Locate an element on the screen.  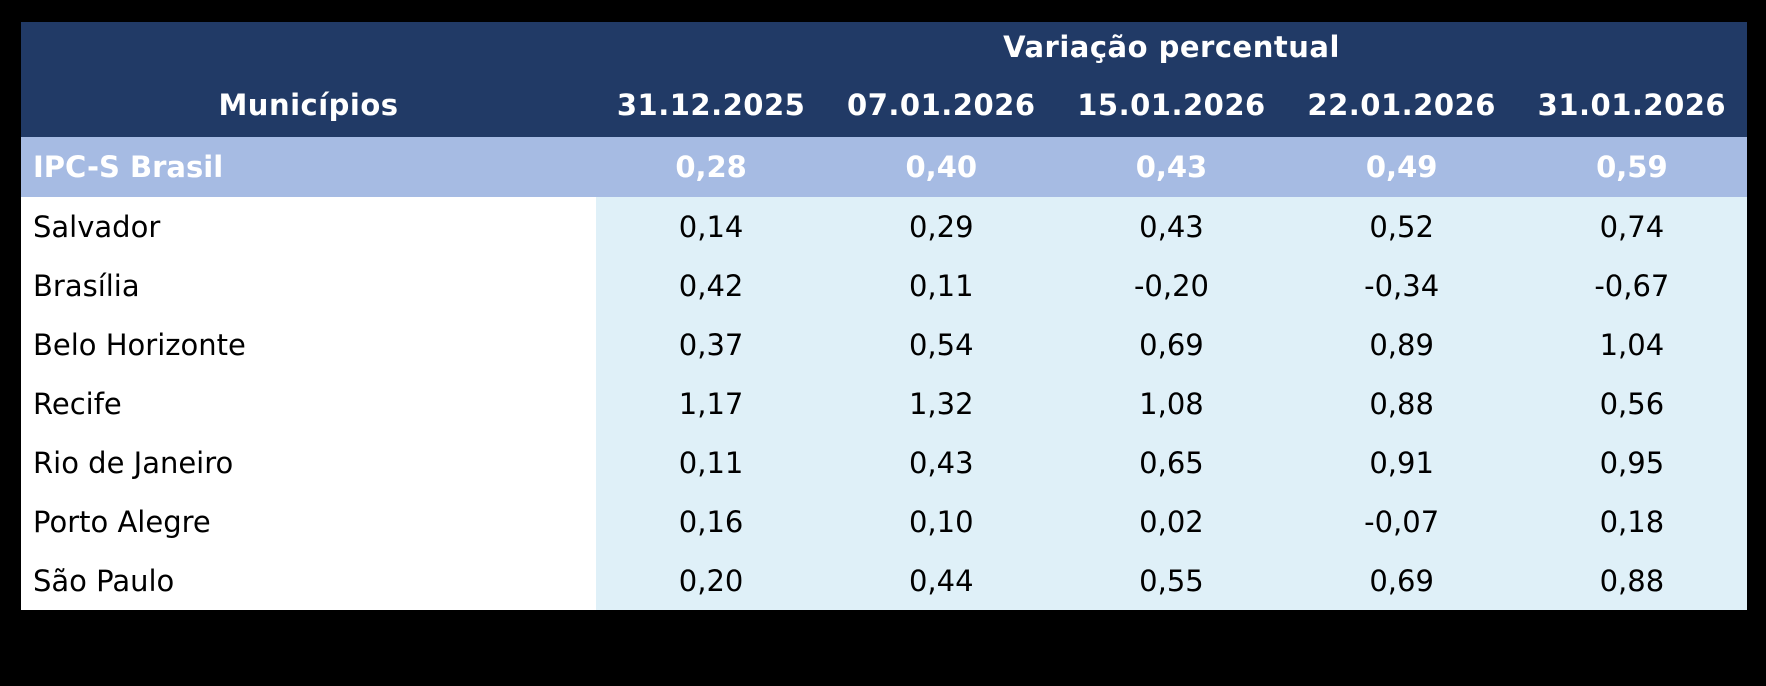
column-header-date-3: 15.01.2026 is located at coordinates (1171, 104).